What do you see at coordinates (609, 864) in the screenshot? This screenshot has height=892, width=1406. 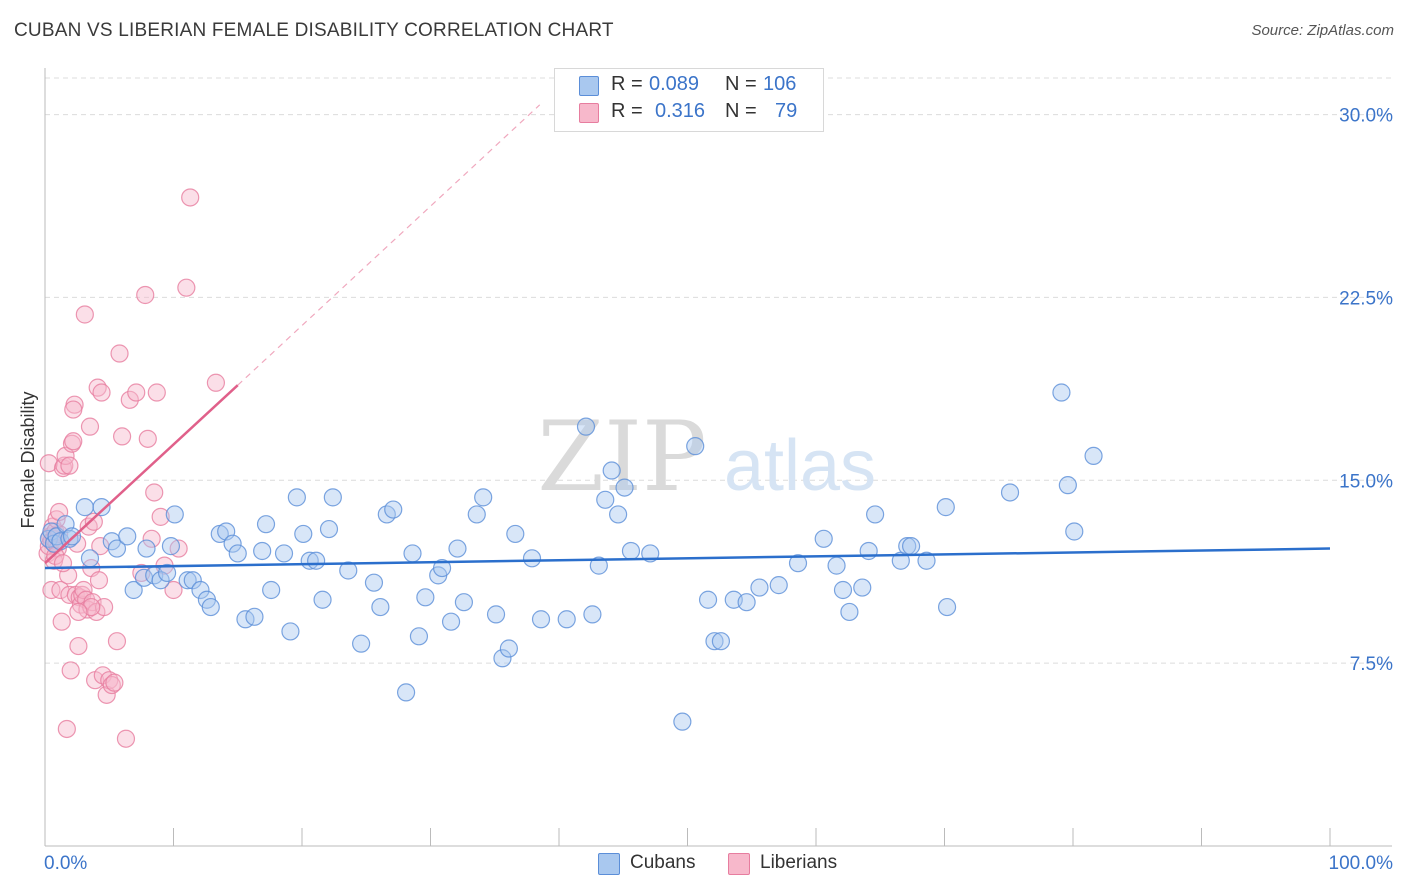 I see `cubans-legend-swatch` at bounding box center [609, 864].